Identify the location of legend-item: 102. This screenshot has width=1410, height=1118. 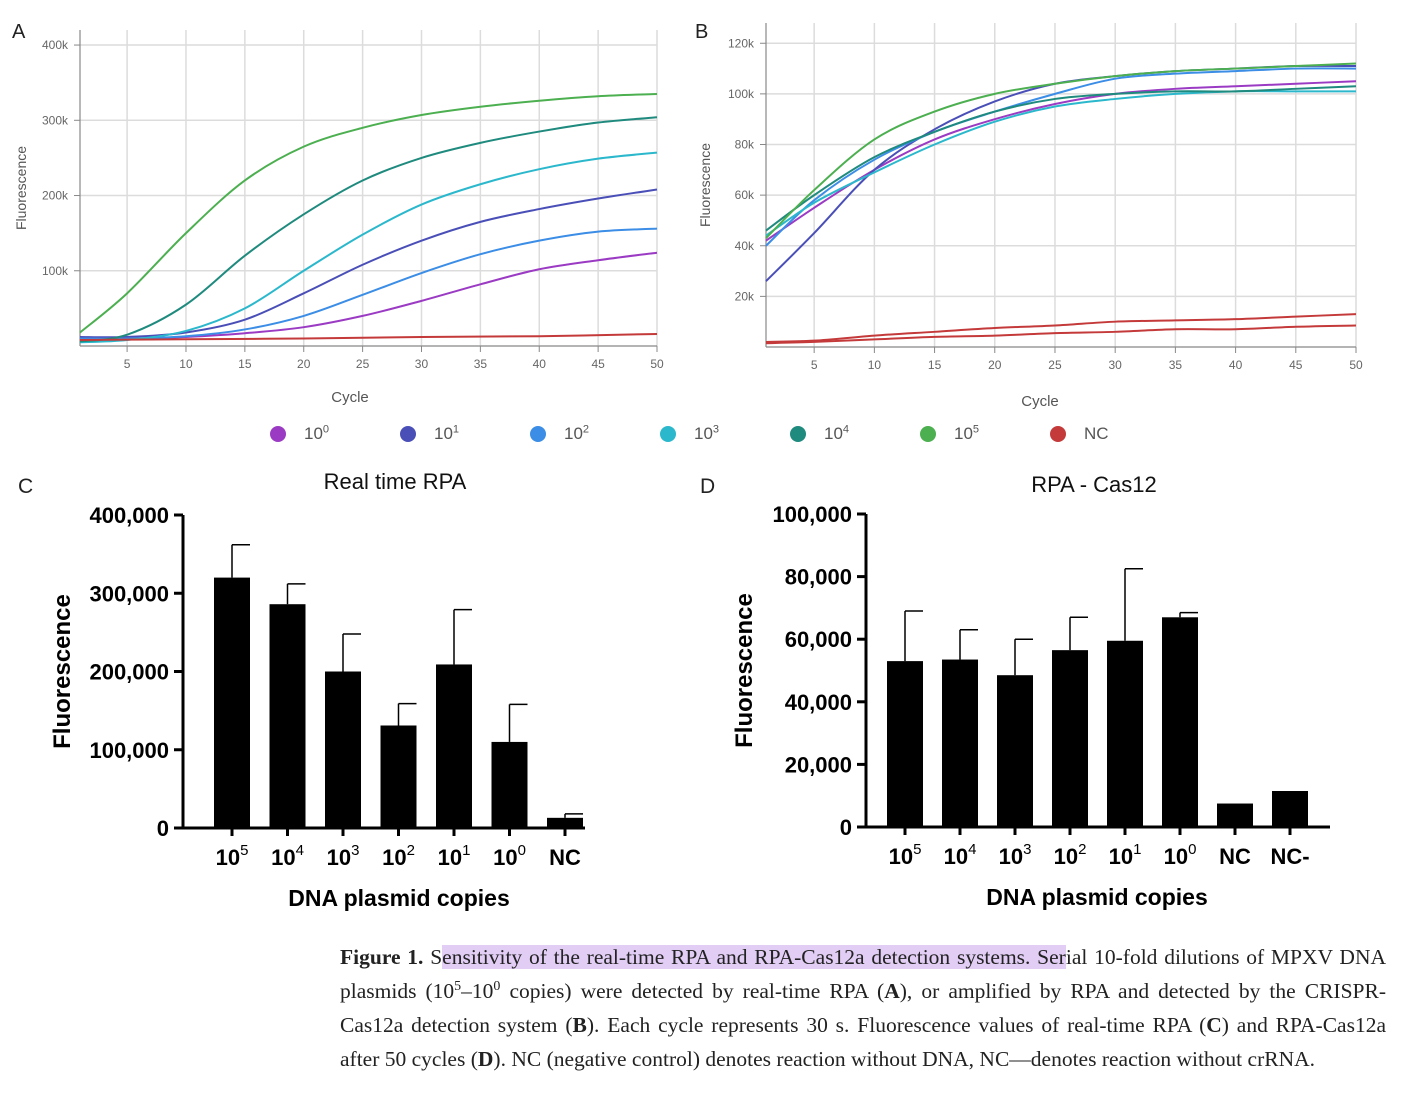
(559, 434).